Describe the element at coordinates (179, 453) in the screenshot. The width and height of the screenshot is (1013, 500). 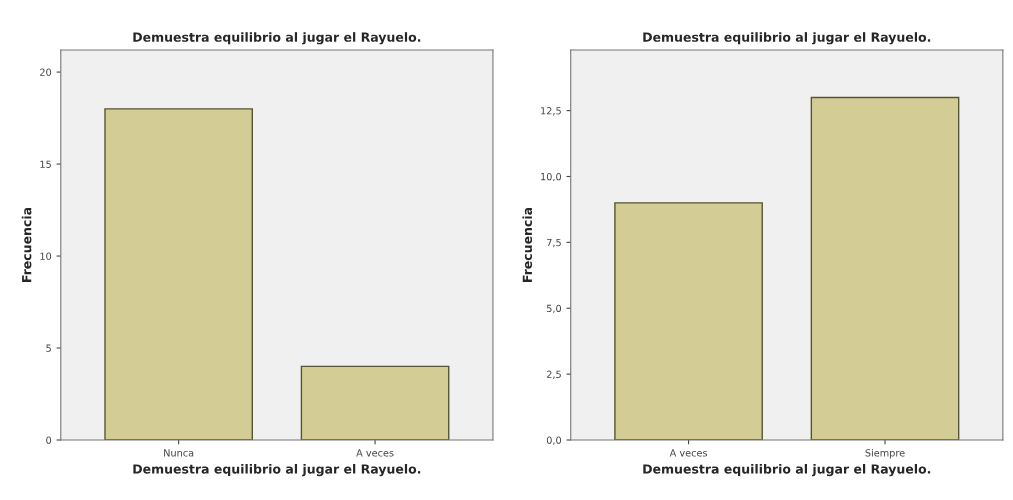
I see `x-tick-label: Nunca` at that location.